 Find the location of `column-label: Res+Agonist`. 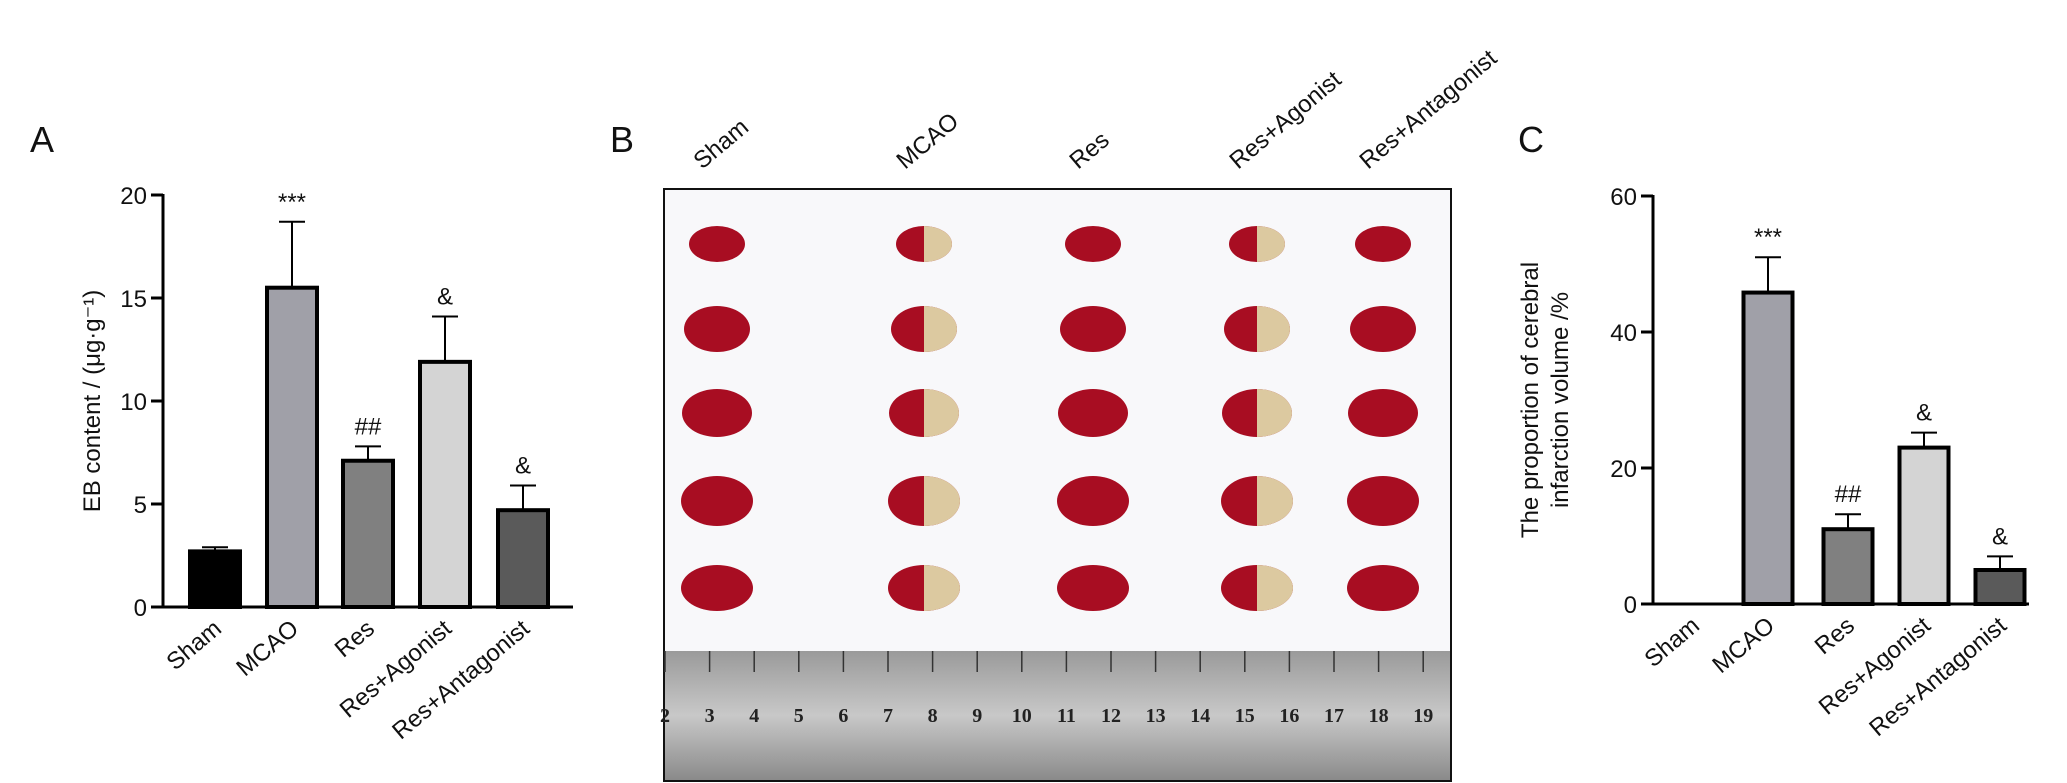

column-label: Res+Agonist is located at coordinates (1286, 120).